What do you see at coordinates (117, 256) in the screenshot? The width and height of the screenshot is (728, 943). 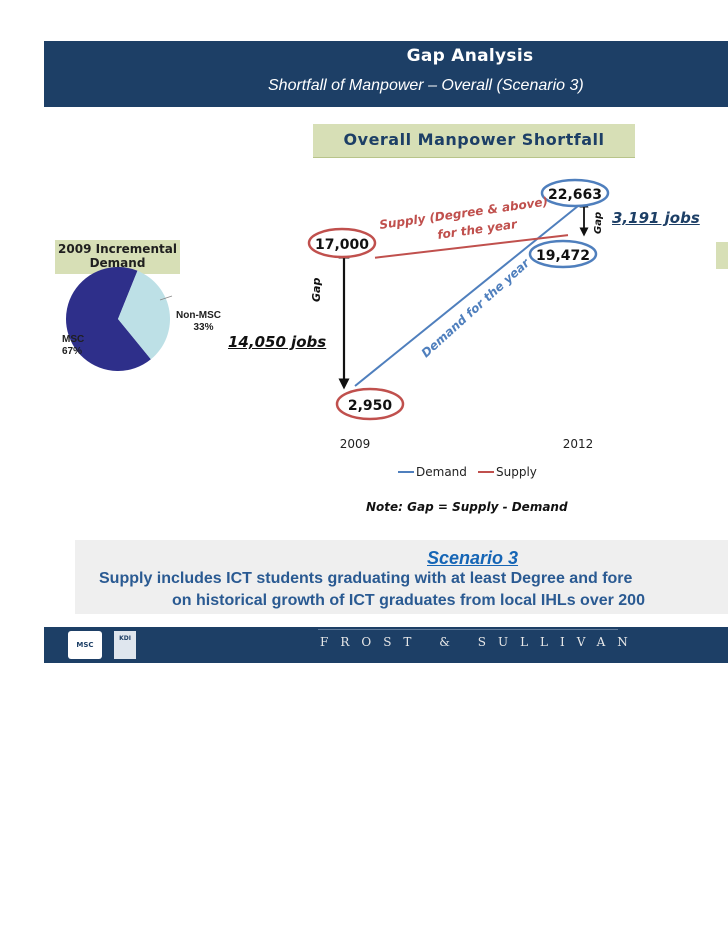 I see `pie-title: 2009 Incremental Demand` at bounding box center [117, 256].